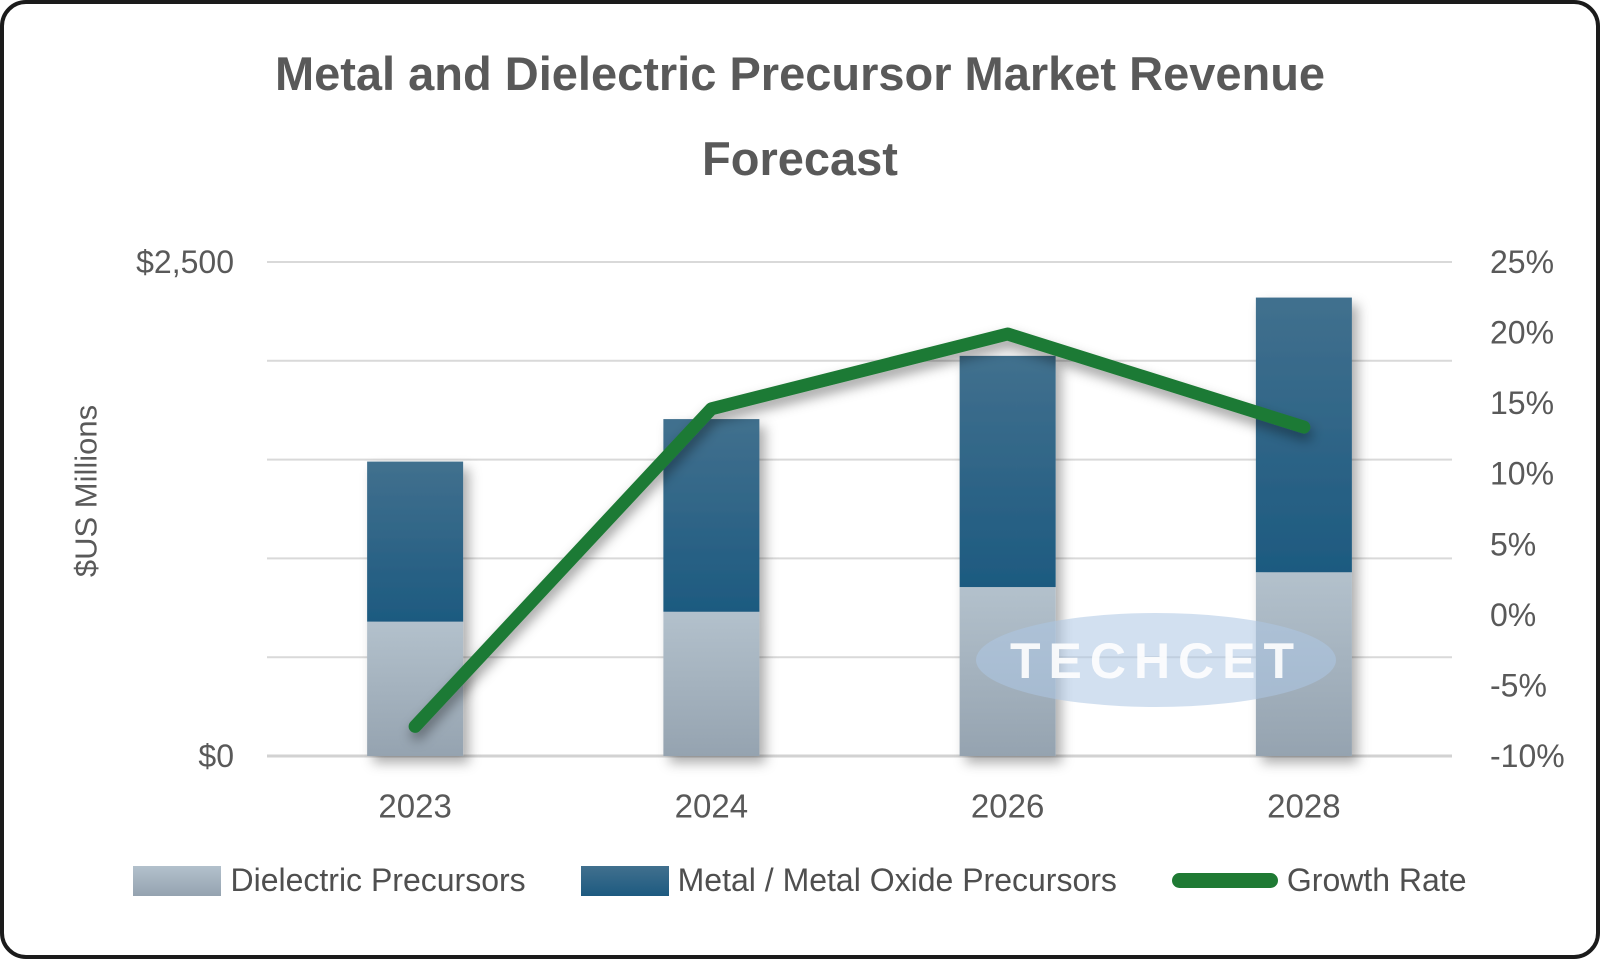  What do you see at coordinates (1522, 333) in the screenshot?
I see `right-axis-tick: 20%` at bounding box center [1522, 333].